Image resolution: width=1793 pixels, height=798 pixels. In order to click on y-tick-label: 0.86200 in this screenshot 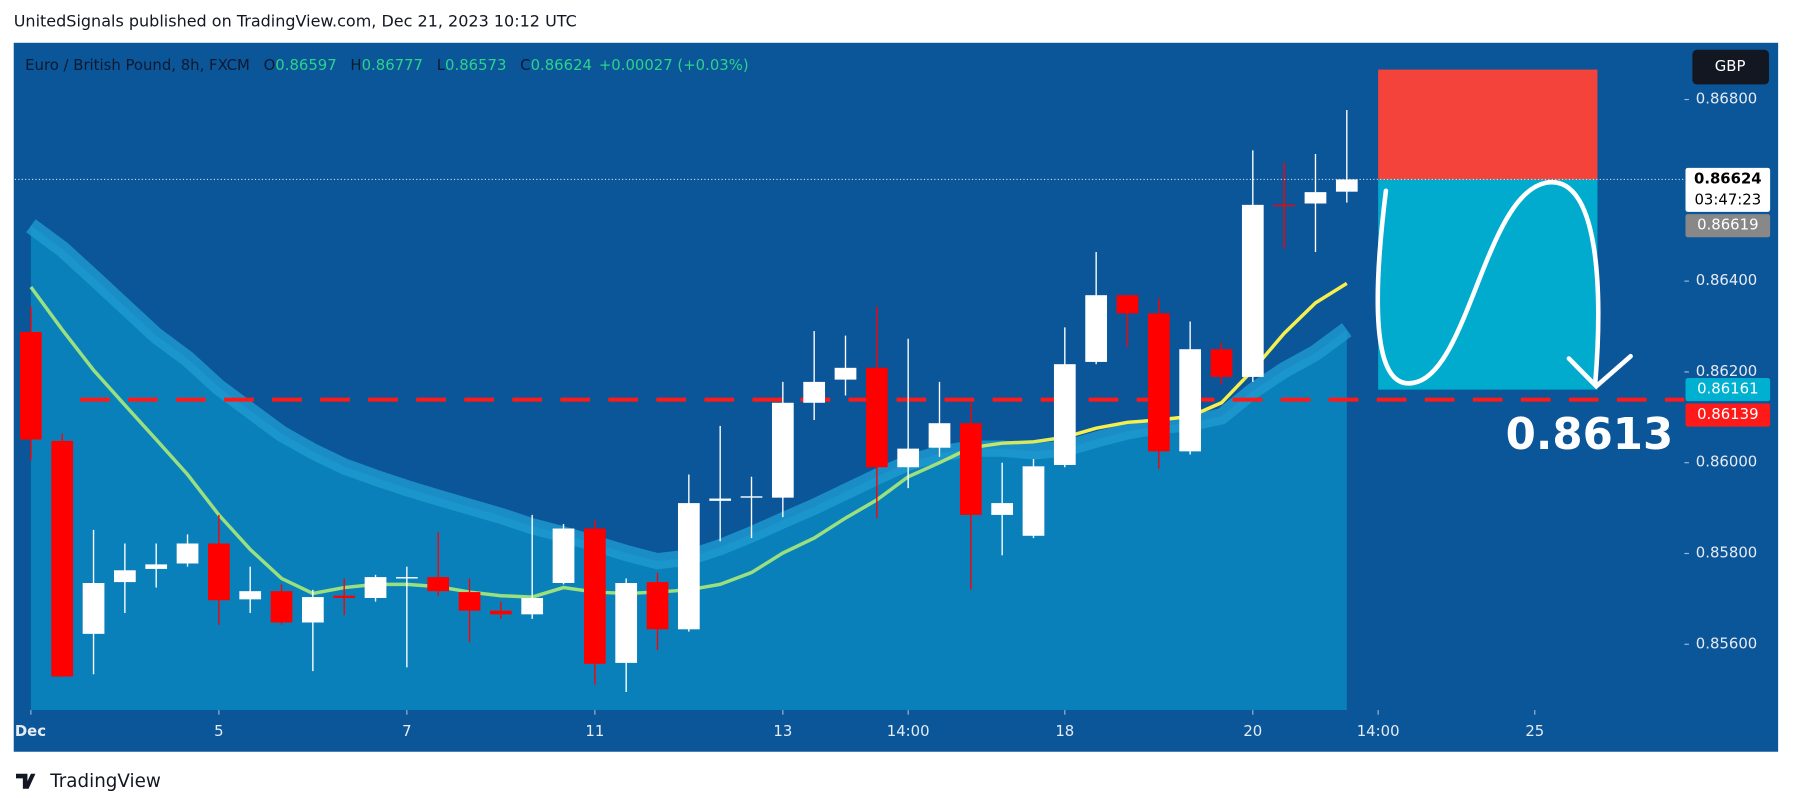, I will do `click(1726, 371)`.